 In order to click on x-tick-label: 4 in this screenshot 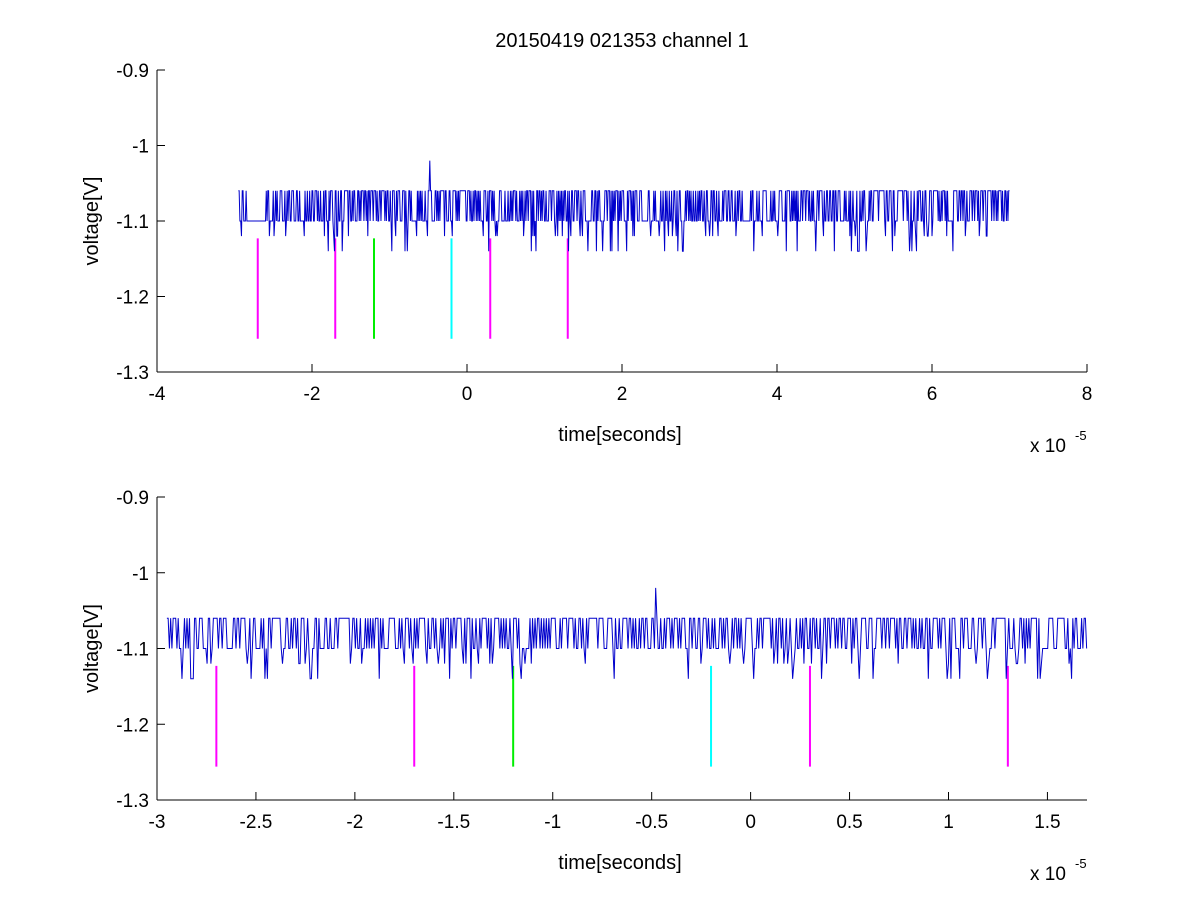, I will do `click(777, 394)`.